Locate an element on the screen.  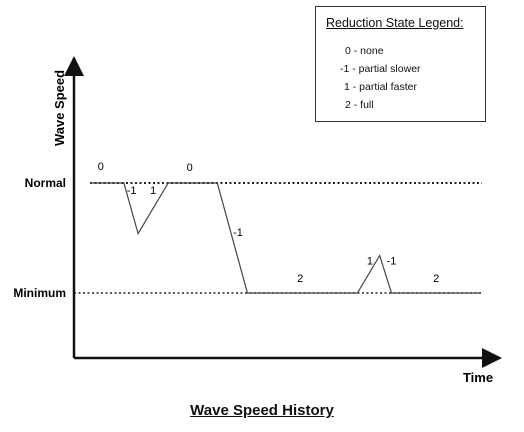
y-axis-label: Wave Speed is located at coordinates (59, 108).